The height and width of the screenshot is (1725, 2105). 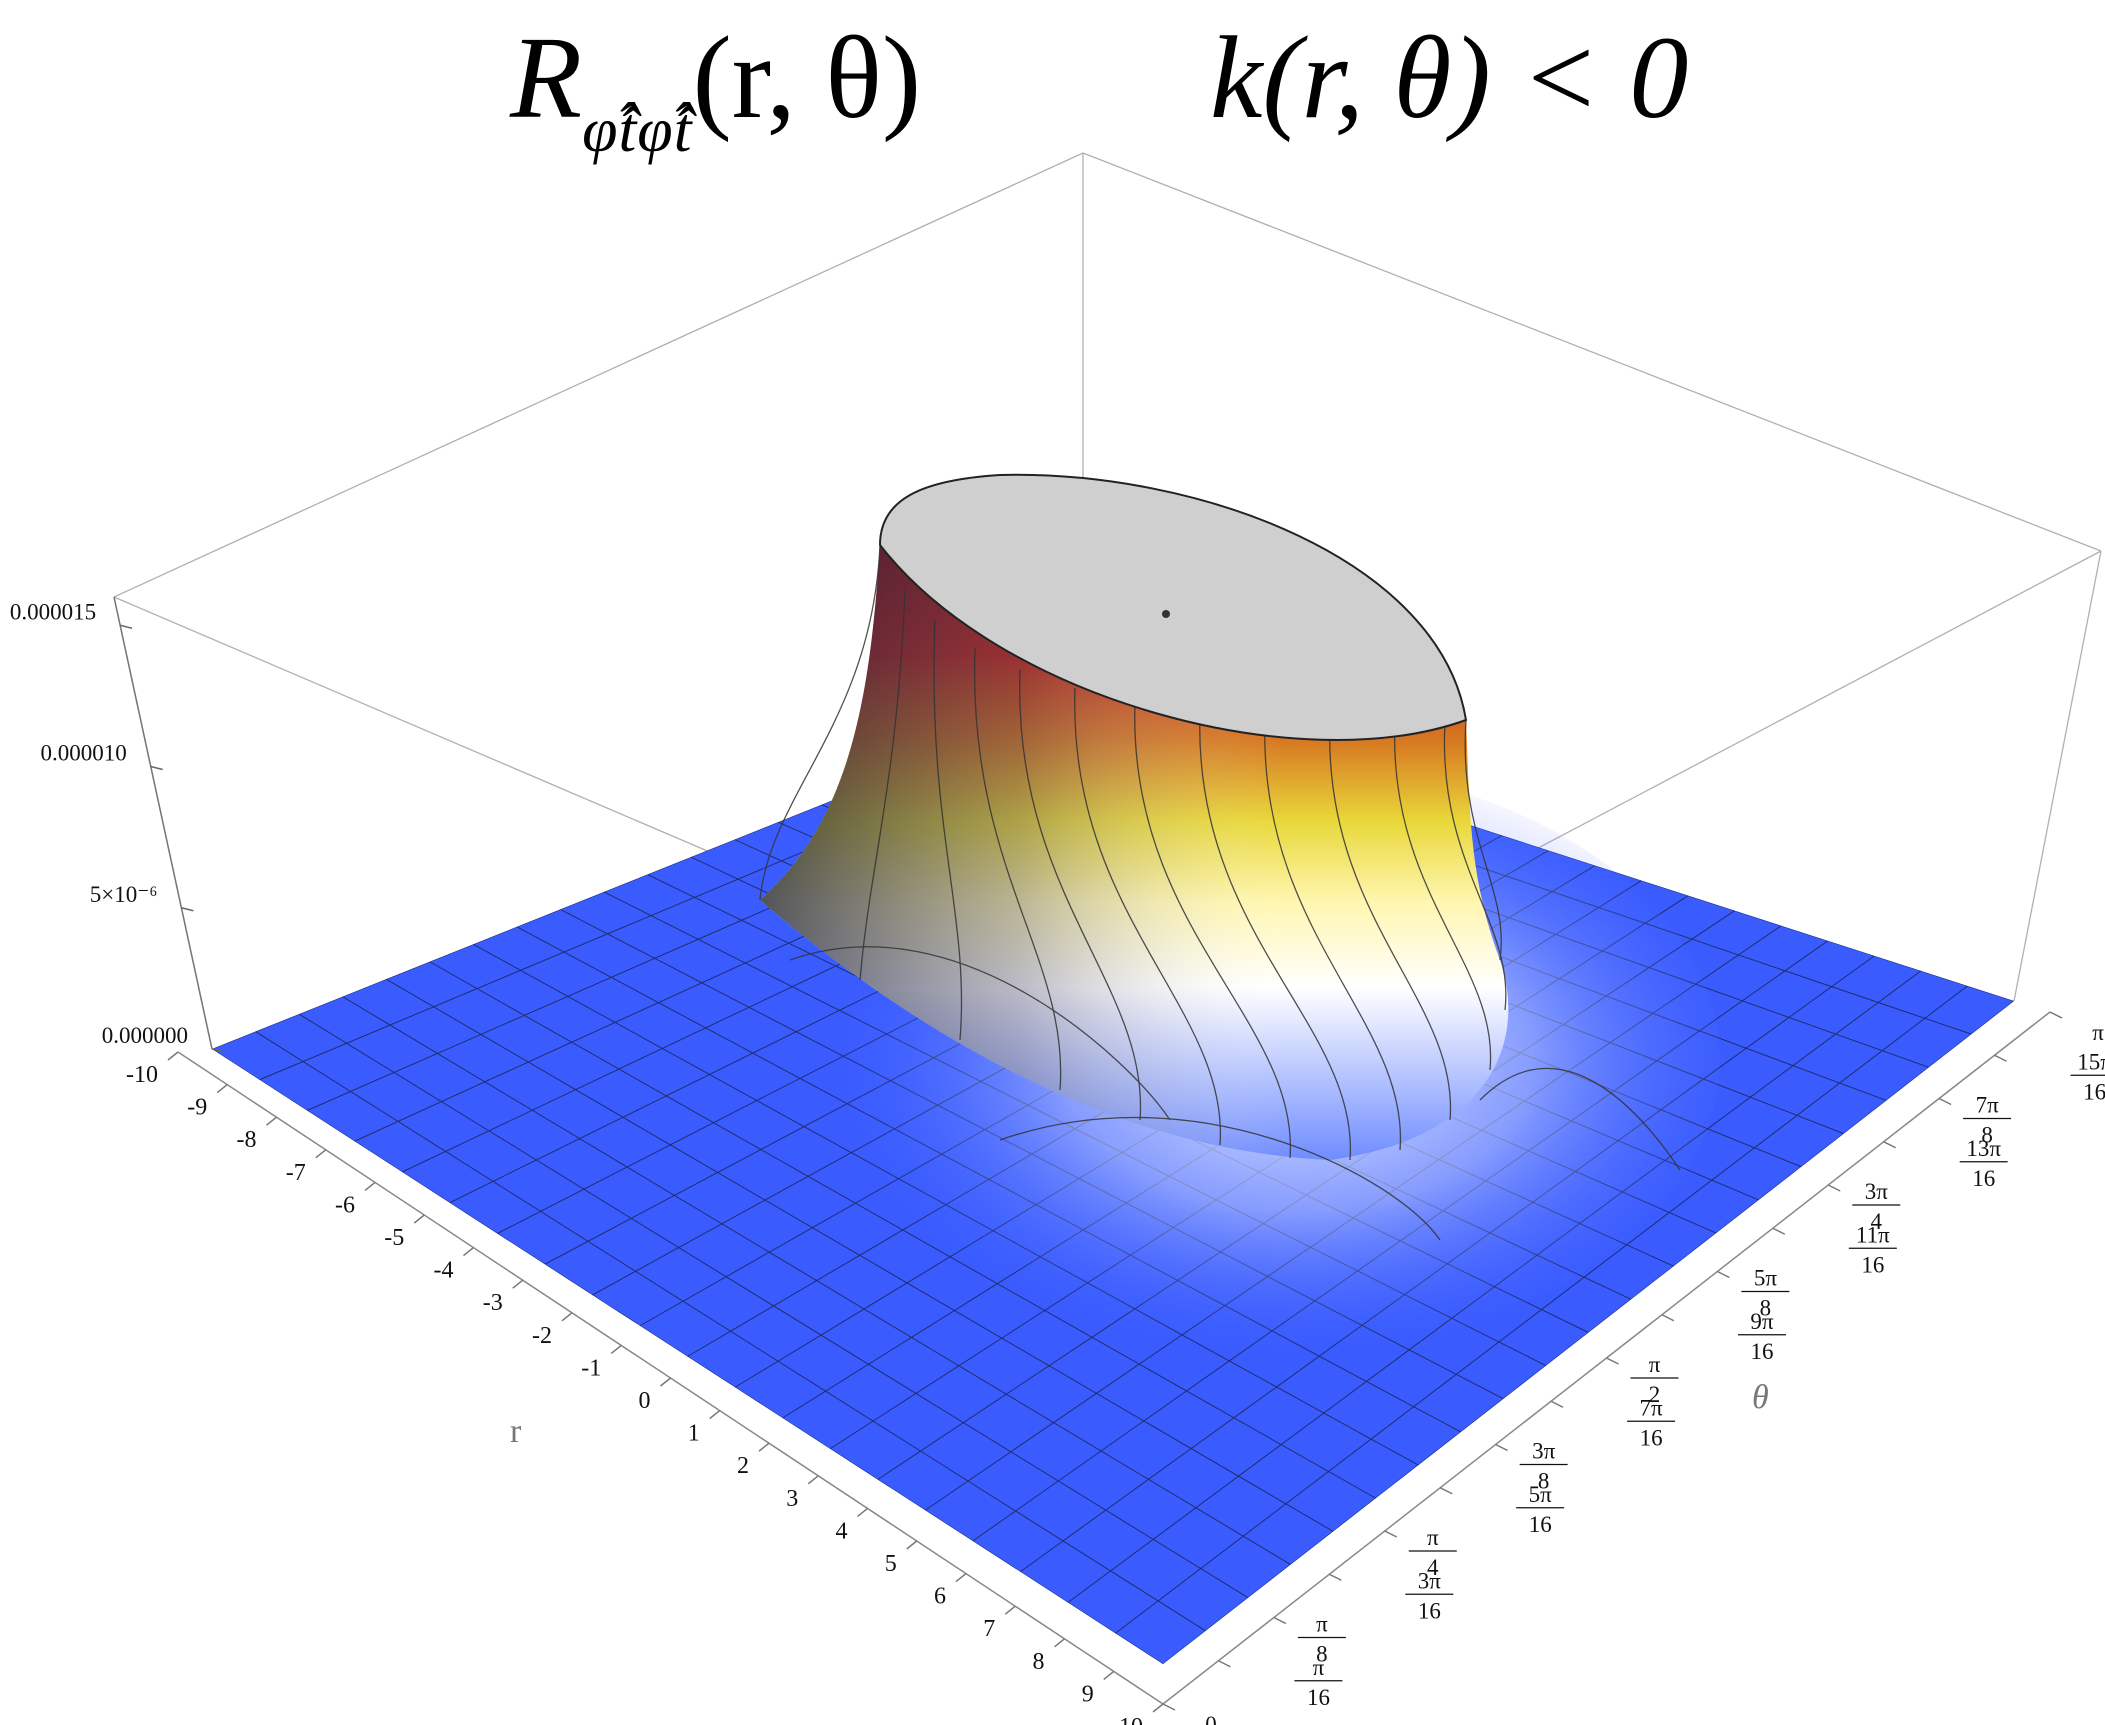 I want to click on r-tick-label: 1, so click(x=694, y=1434).